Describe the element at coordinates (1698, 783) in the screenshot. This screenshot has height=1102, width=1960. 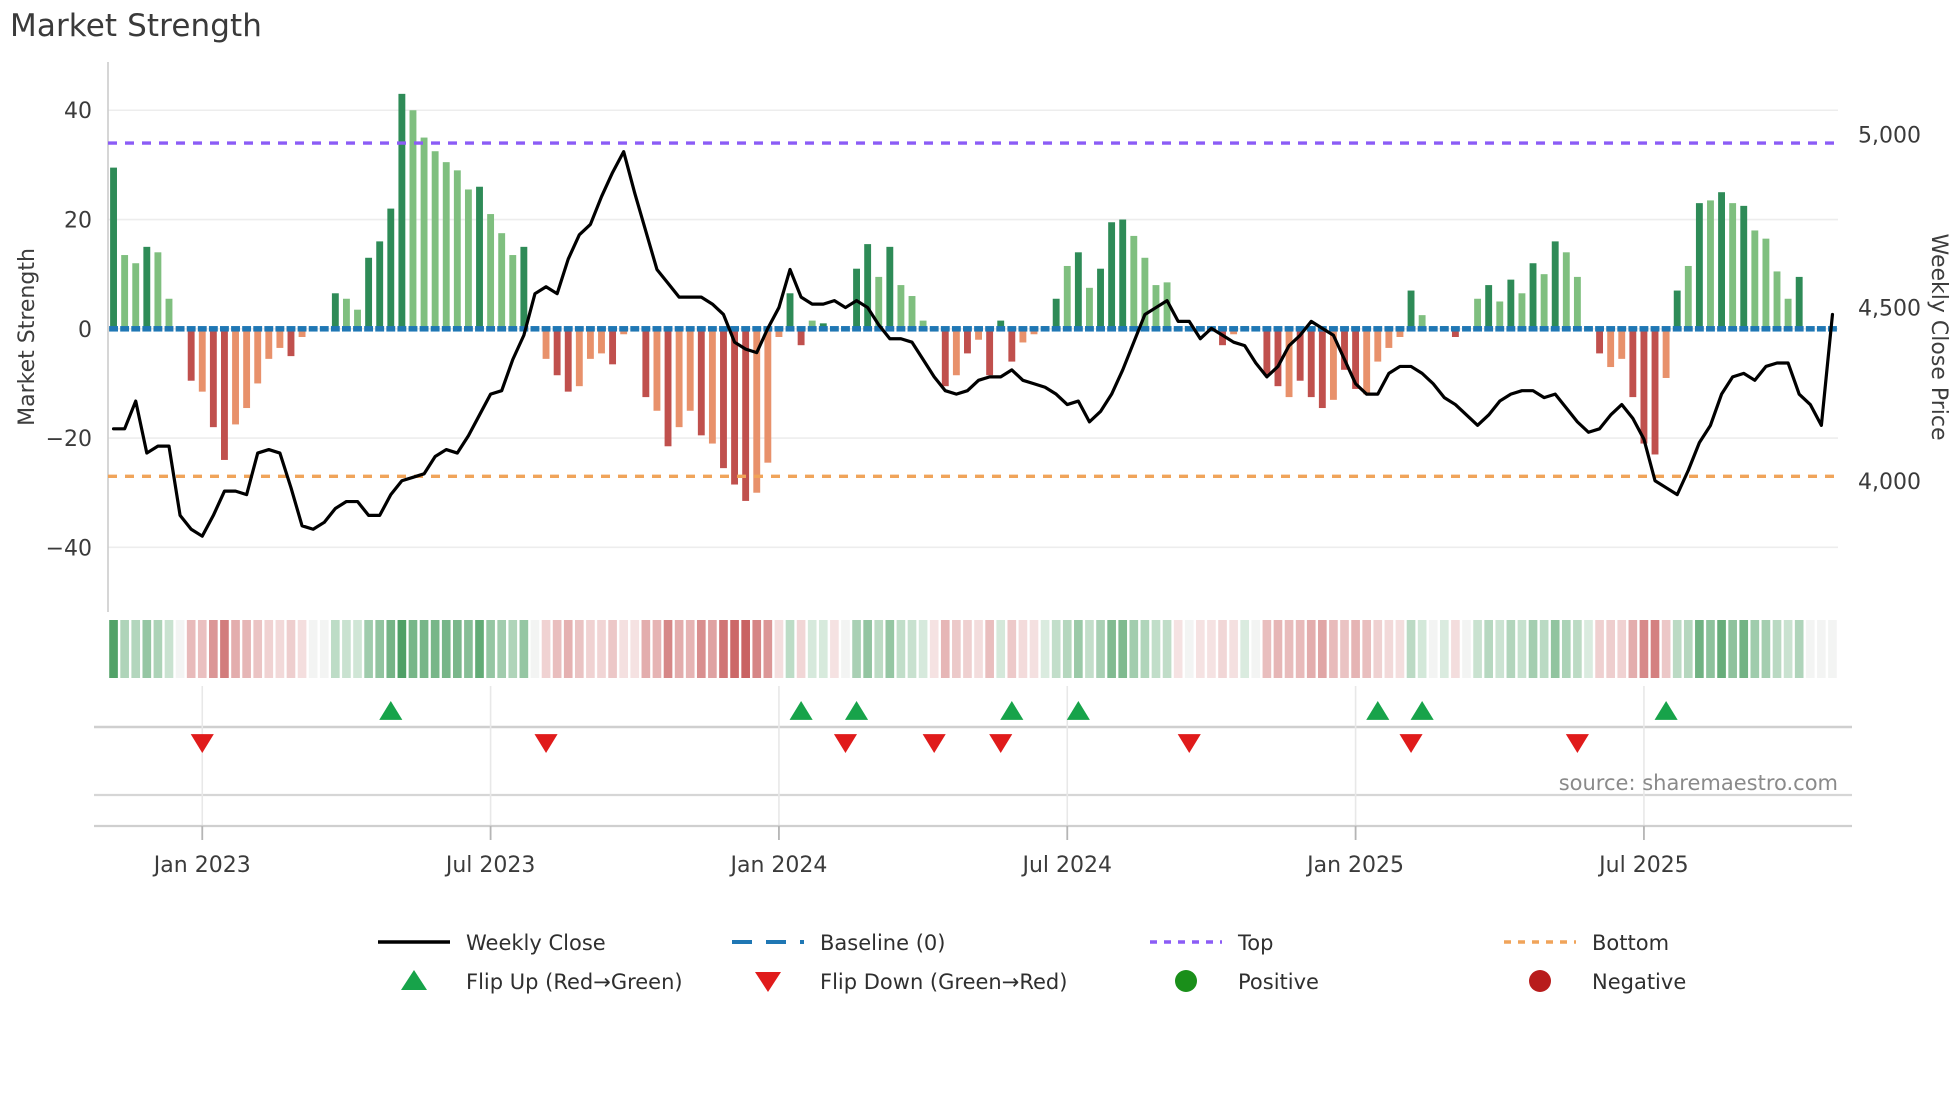
I see `source-label: source: sharemaestro.com` at that location.